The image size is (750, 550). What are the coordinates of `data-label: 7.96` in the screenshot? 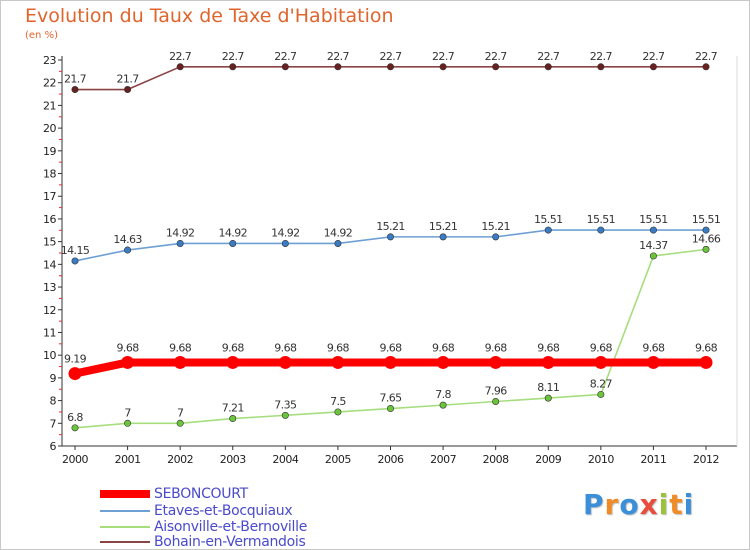 It's located at (496, 390).